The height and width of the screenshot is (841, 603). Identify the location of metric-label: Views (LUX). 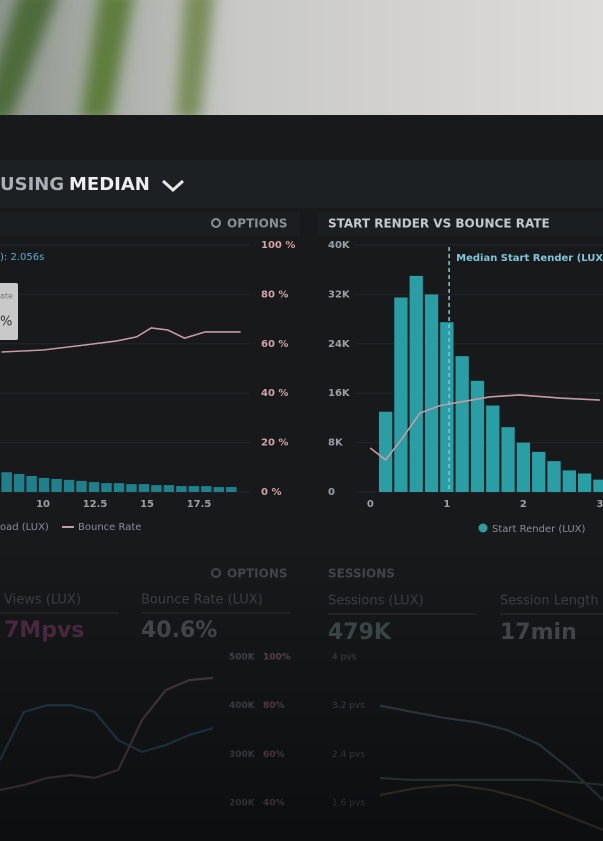
(42, 600).